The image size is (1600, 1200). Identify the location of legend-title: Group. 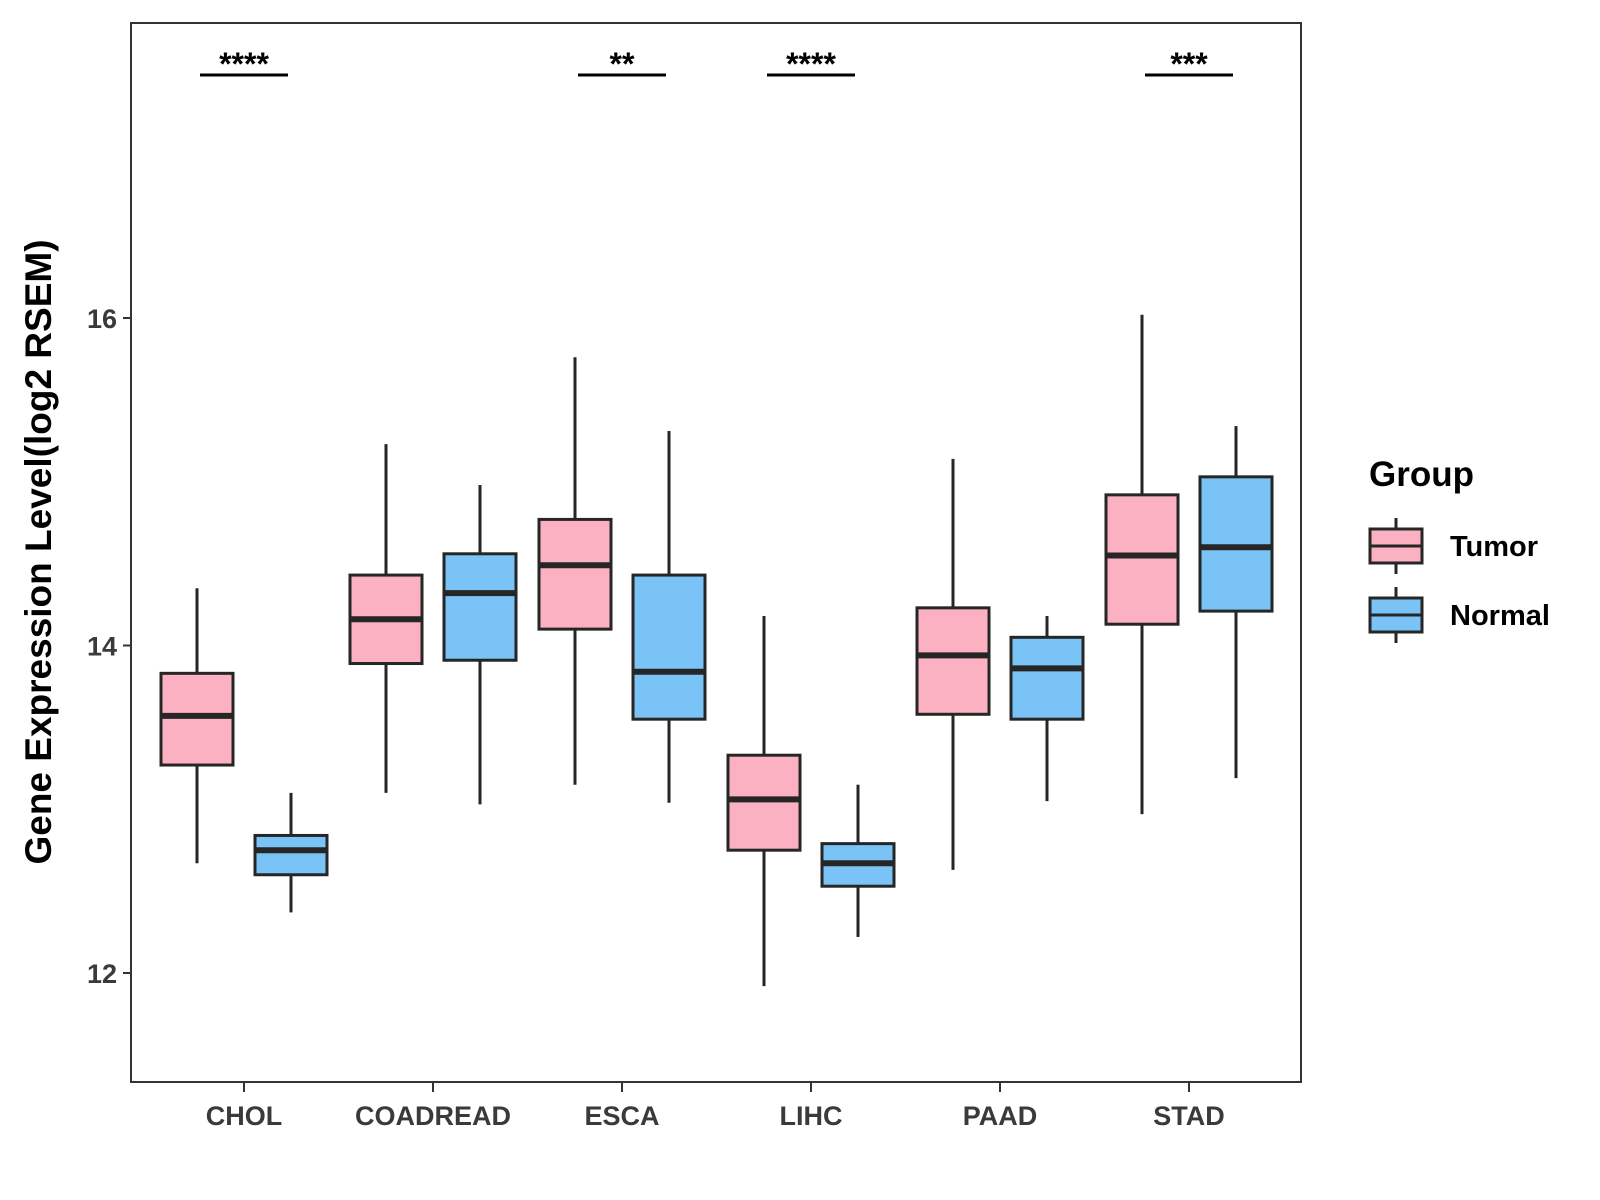
(1421, 474).